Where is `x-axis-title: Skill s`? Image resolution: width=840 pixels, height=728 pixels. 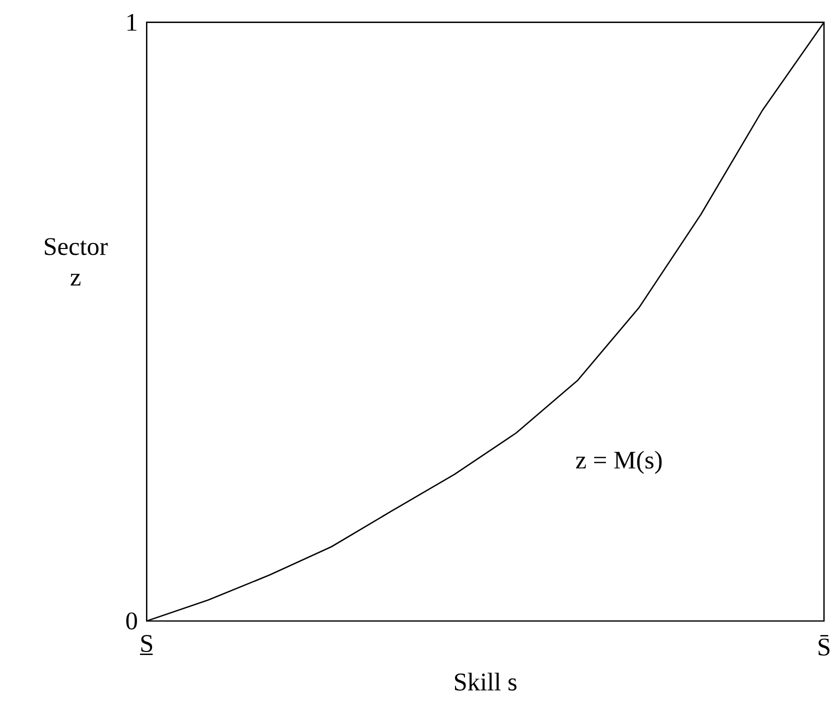
x-axis-title: Skill s is located at coordinates (485, 681).